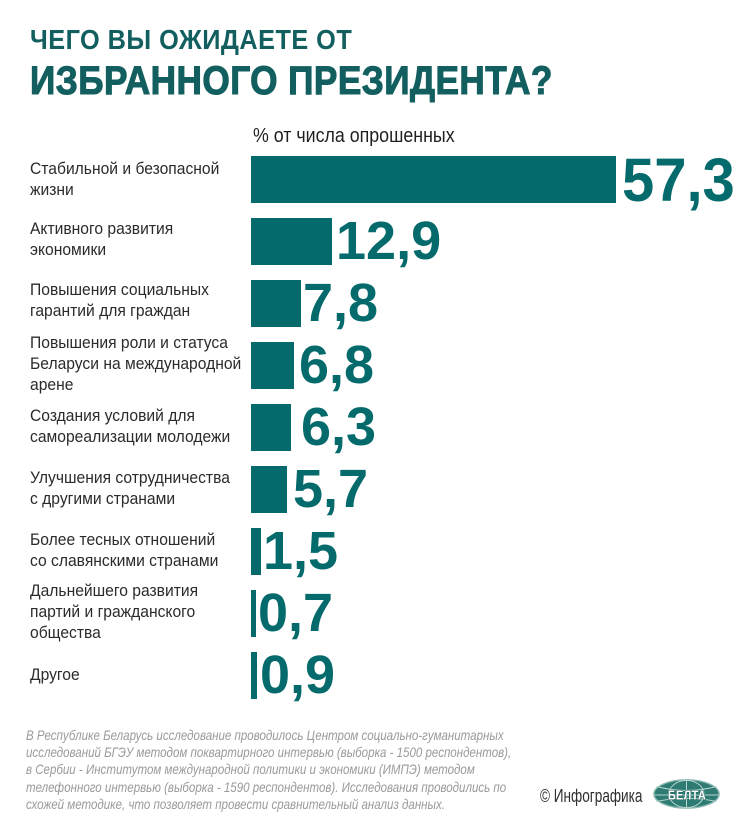 Image resolution: width=742 pixels, height=840 pixels. I want to click on svg-text: БЕЛТА, so click(687, 796).